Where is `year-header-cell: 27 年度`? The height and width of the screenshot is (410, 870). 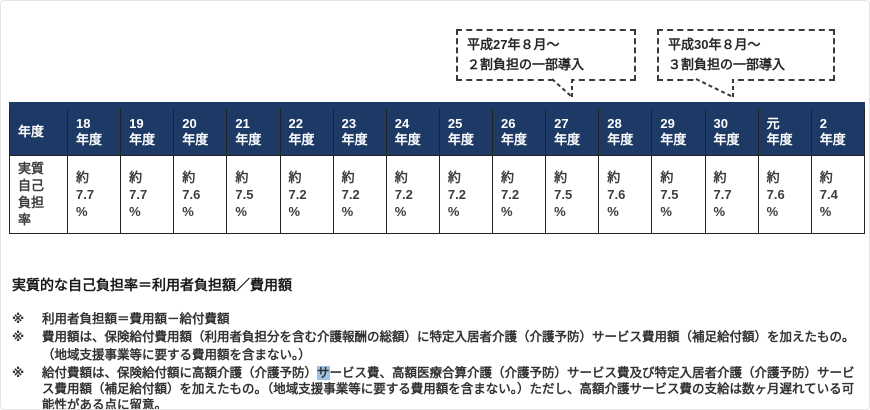
year-header-cell: 27 年度 is located at coordinates (572, 130).